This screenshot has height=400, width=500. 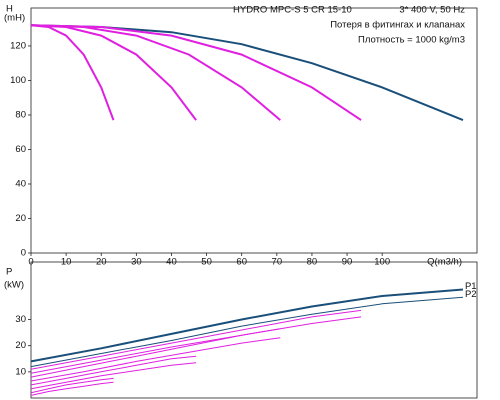 I want to click on y-tick-label: 120, so click(x=18, y=45).